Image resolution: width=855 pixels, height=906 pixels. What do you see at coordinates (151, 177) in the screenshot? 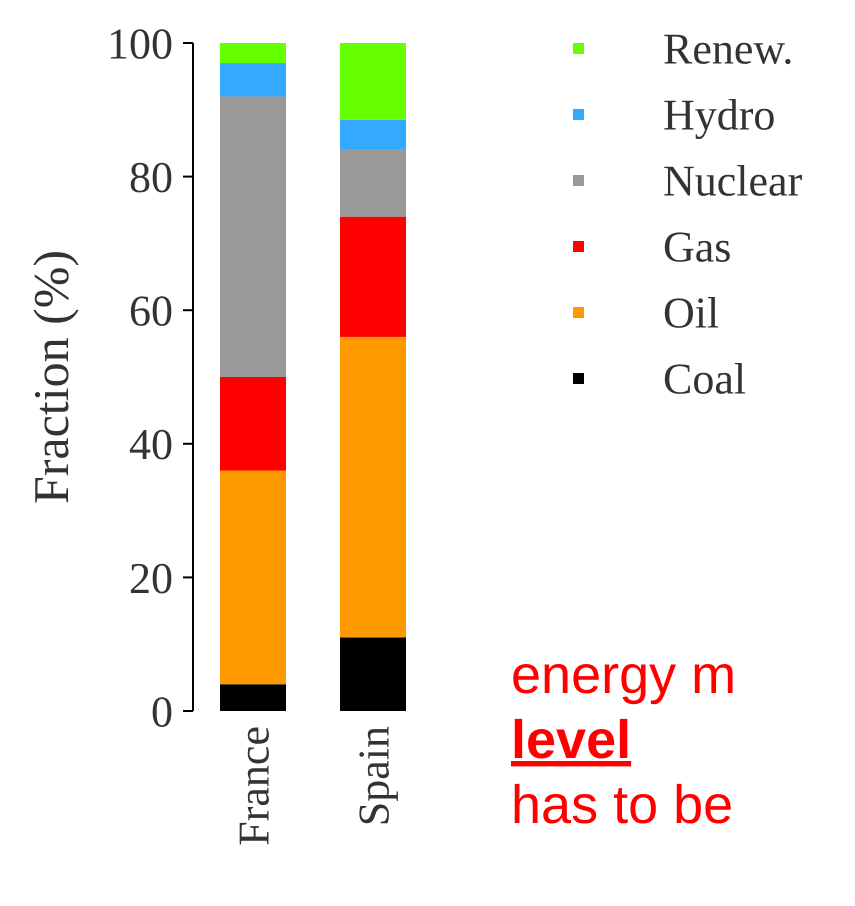
I see `y-tick-label: 80` at bounding box center [151, 177].